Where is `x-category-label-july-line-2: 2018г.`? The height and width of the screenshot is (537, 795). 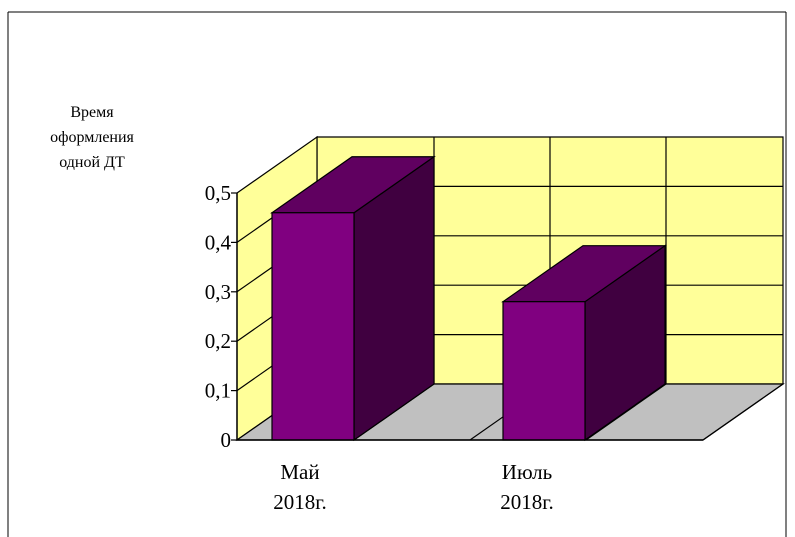 x-category-label-july-line-2: 2018г. is located at coordinates (527, 502).